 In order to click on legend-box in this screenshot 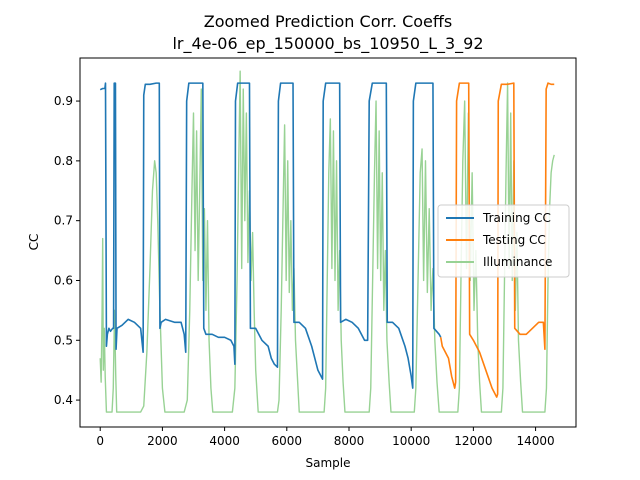, I will do `click(503, 241)`.